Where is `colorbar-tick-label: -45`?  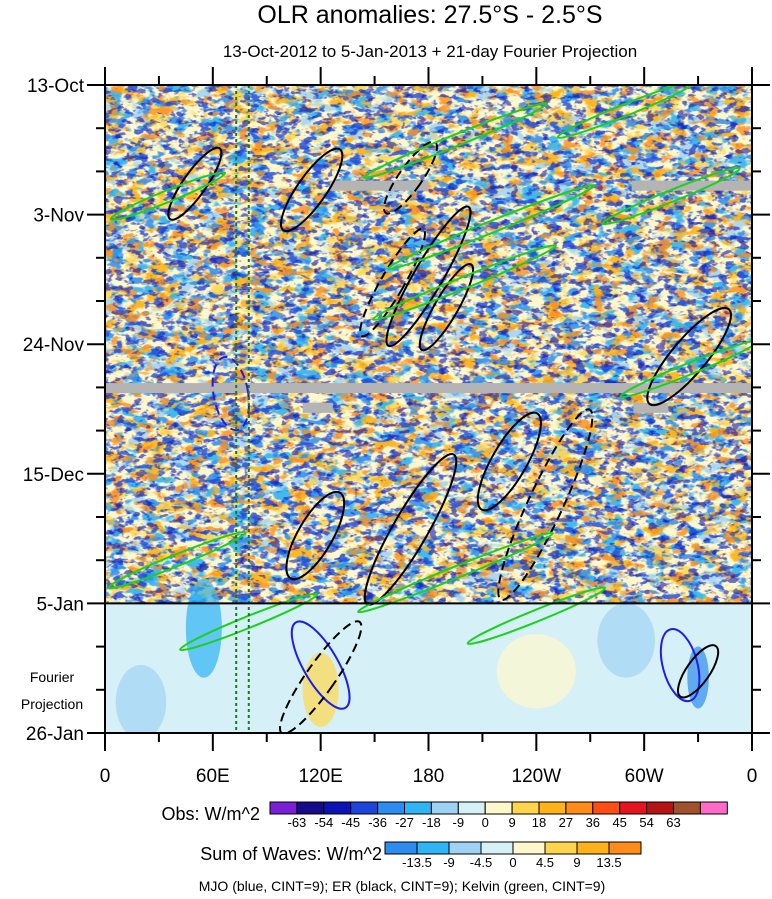 colorbar-tick-label: -45 is located at coordinates (350, 822).